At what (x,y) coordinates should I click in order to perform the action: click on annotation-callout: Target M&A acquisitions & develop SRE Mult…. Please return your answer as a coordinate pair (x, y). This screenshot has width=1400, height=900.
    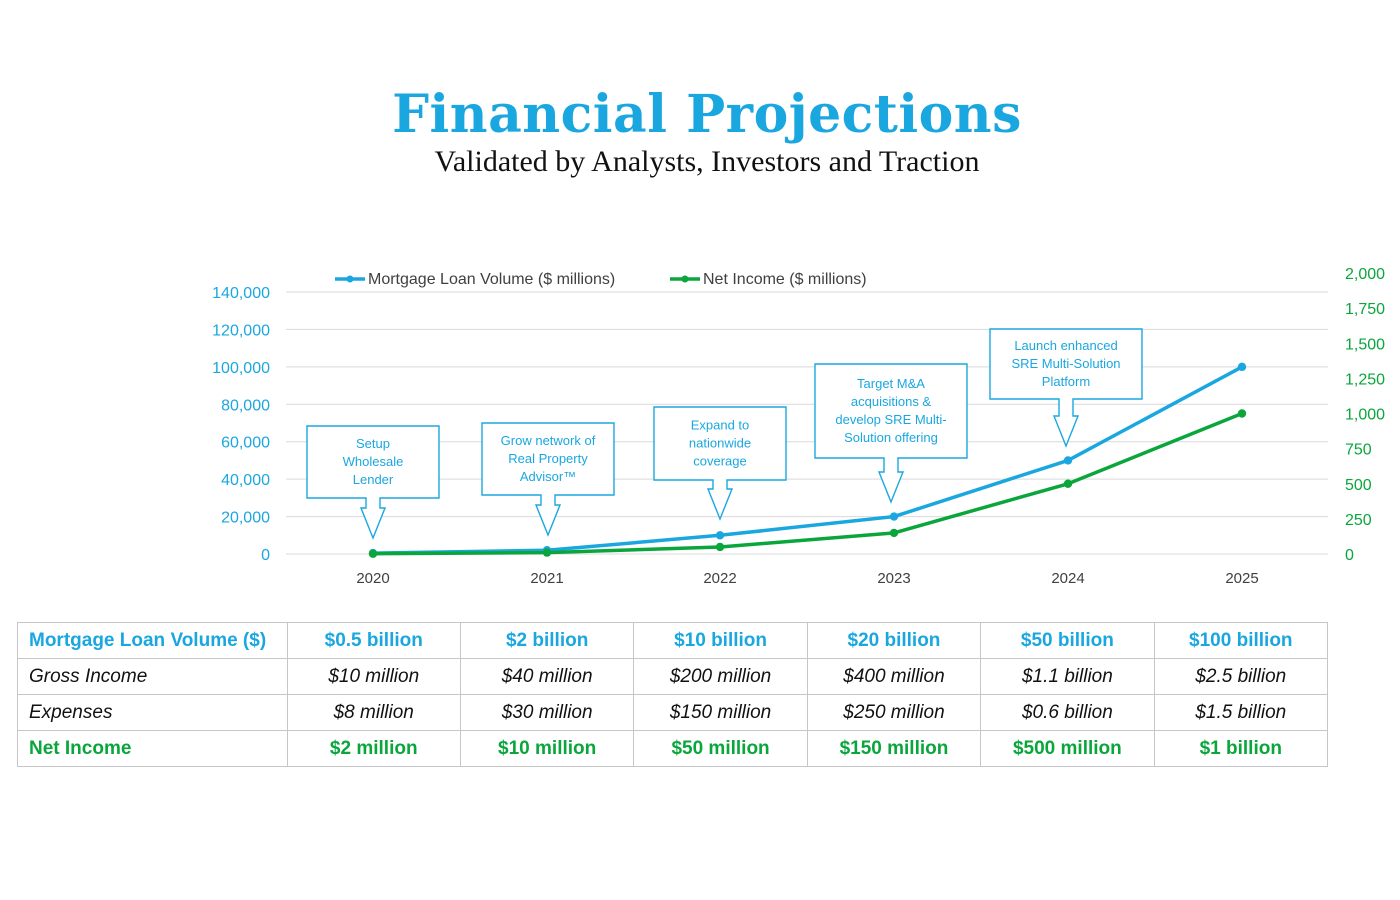
    Looking at the image, I should click on (891, 433).